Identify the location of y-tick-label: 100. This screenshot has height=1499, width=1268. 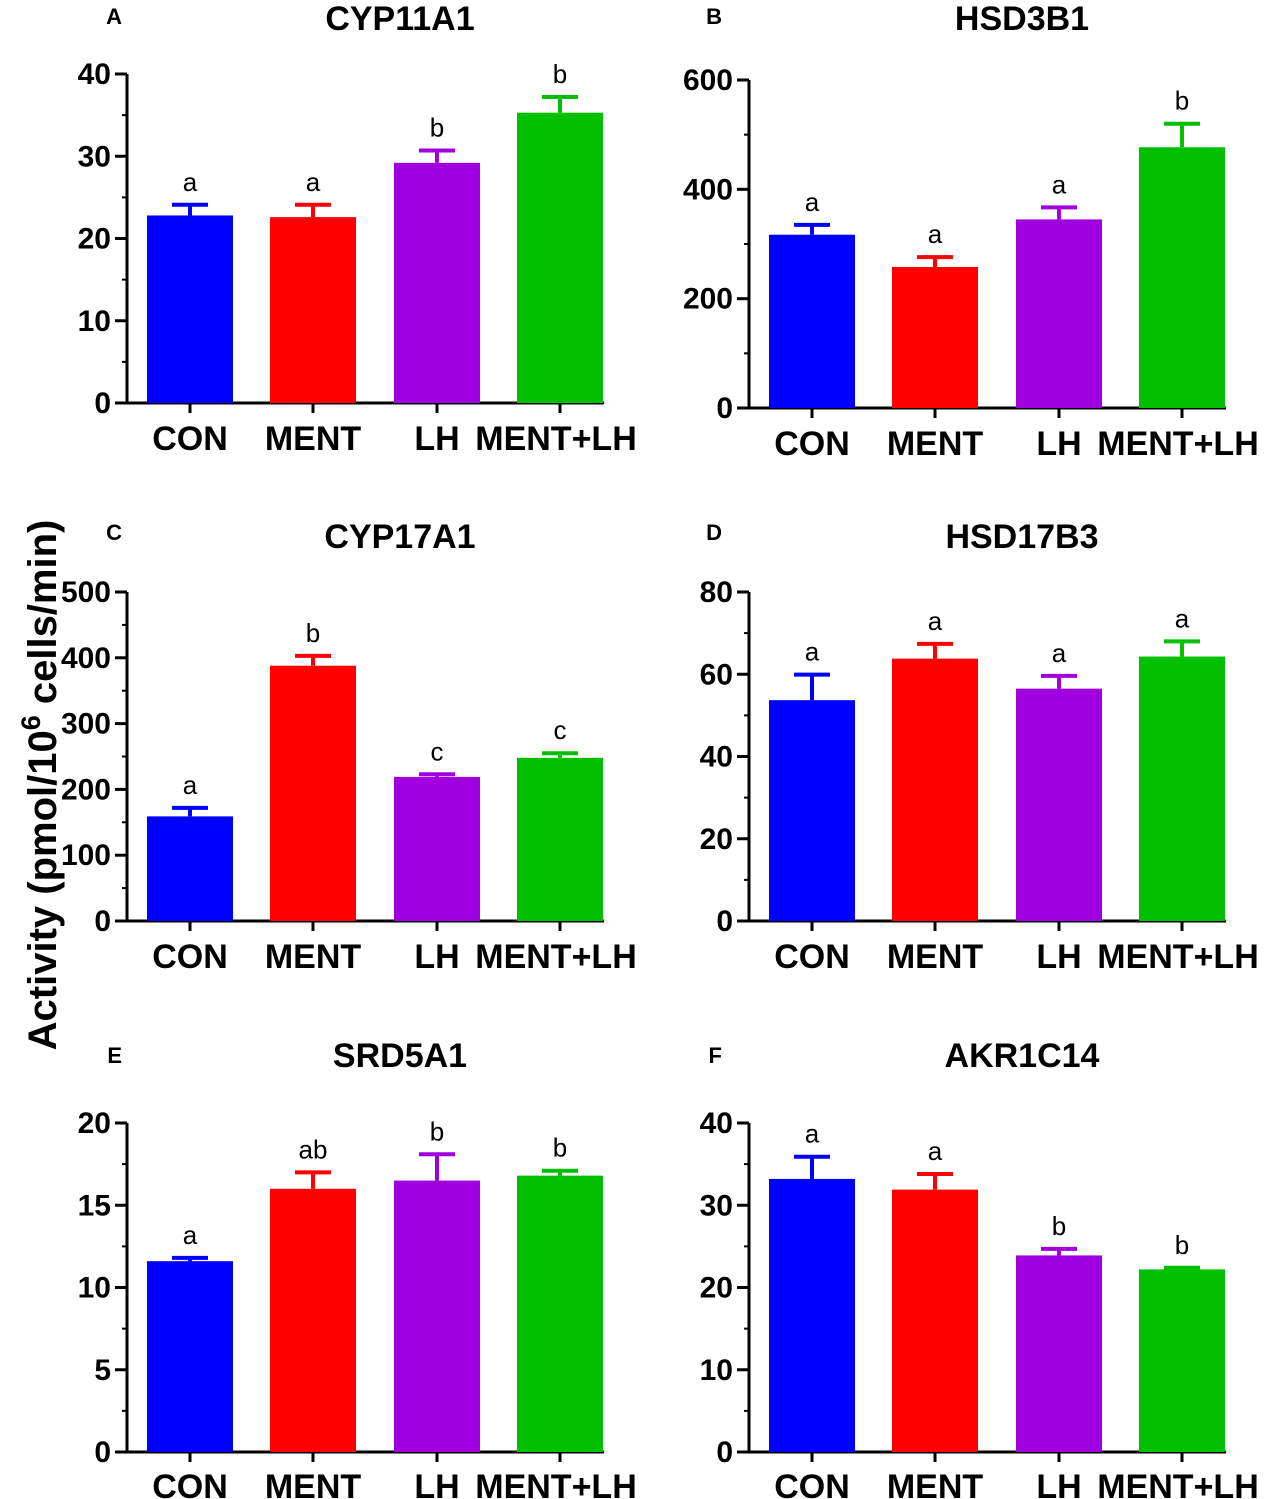
(86, 855).